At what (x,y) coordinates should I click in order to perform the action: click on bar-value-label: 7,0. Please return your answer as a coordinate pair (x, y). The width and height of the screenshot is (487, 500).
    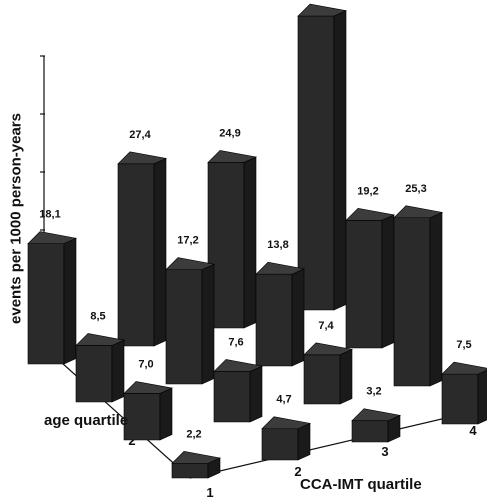
    Looking at the image, I should click on (145, 364).